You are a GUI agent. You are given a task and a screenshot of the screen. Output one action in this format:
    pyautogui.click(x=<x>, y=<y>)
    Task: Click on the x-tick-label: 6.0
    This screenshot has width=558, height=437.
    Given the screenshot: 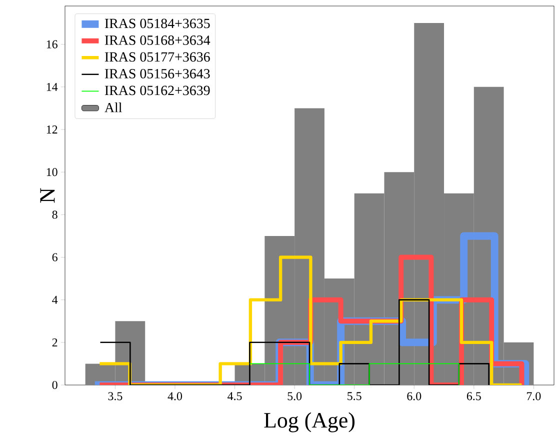 What is the action you would take?
    pyautogui.click(x=414, y=396)
    